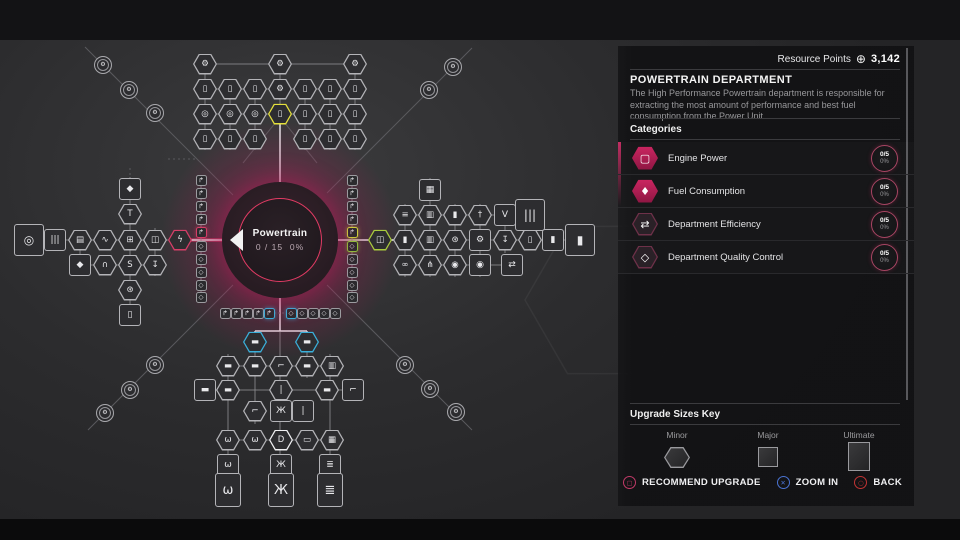 The height and width of the screenshot is (540, 960). I want to click on category-row-engine-power: ▢ Engine Power 0/5 0%, so click(766, 158).